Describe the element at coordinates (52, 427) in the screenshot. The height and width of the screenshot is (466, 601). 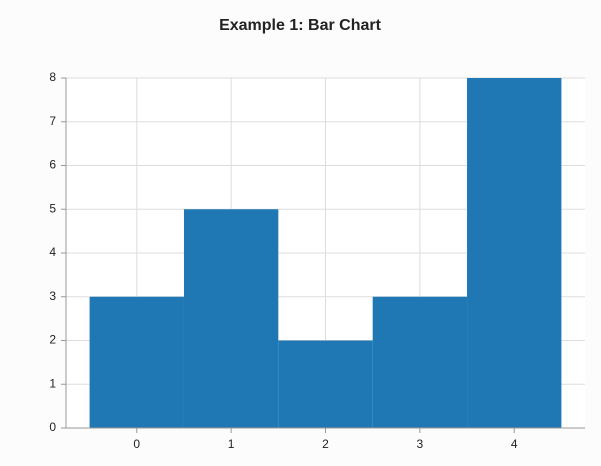
I see `y-tick-label: 0` at that location.